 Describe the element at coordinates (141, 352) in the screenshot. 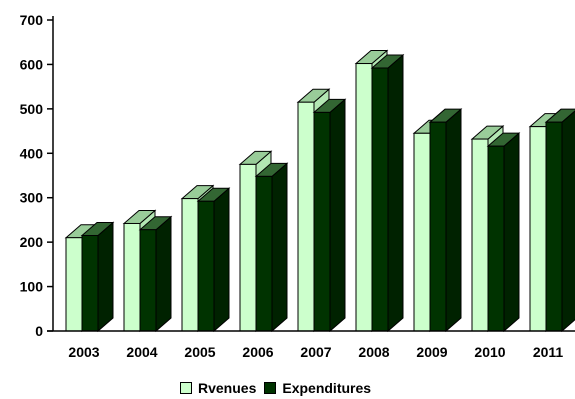

I see `x-tick-label: 2004` at that location.